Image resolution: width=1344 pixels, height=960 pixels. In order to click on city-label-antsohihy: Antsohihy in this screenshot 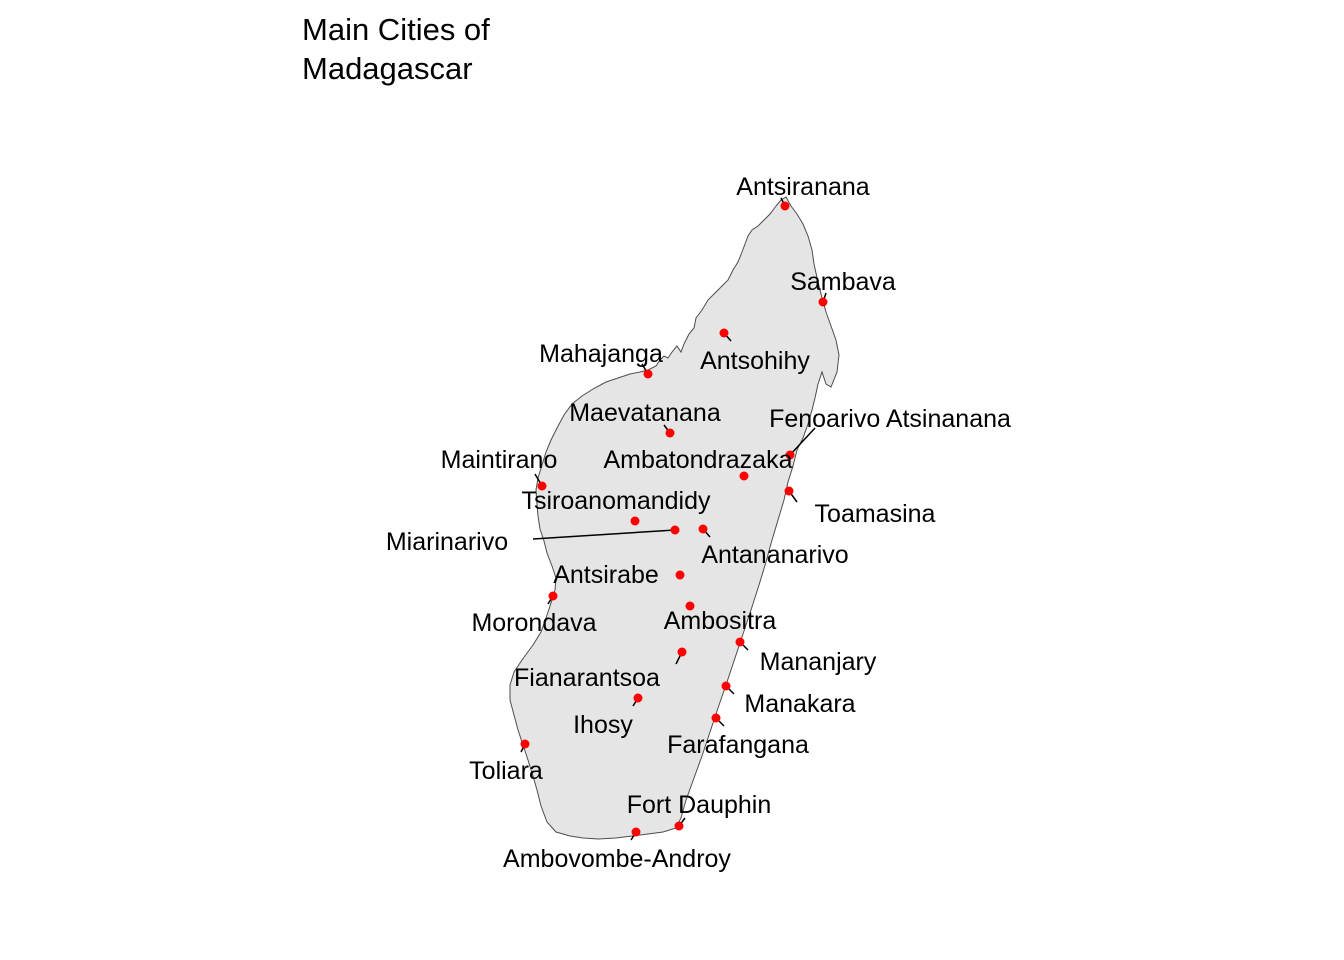, I will do `click(755, 361)`.